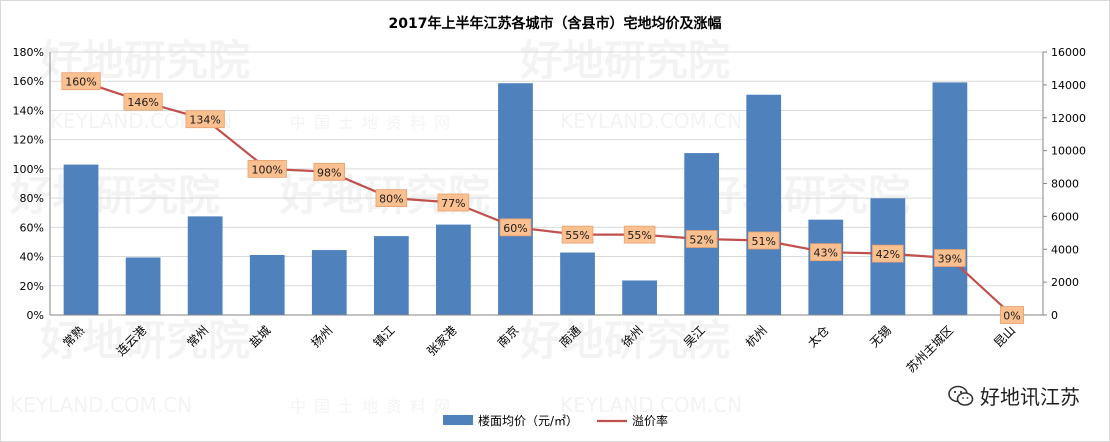 This screenshot has width=1110, height=442. I want to click on y-right-tick-label: 0, so click(1054, 315).